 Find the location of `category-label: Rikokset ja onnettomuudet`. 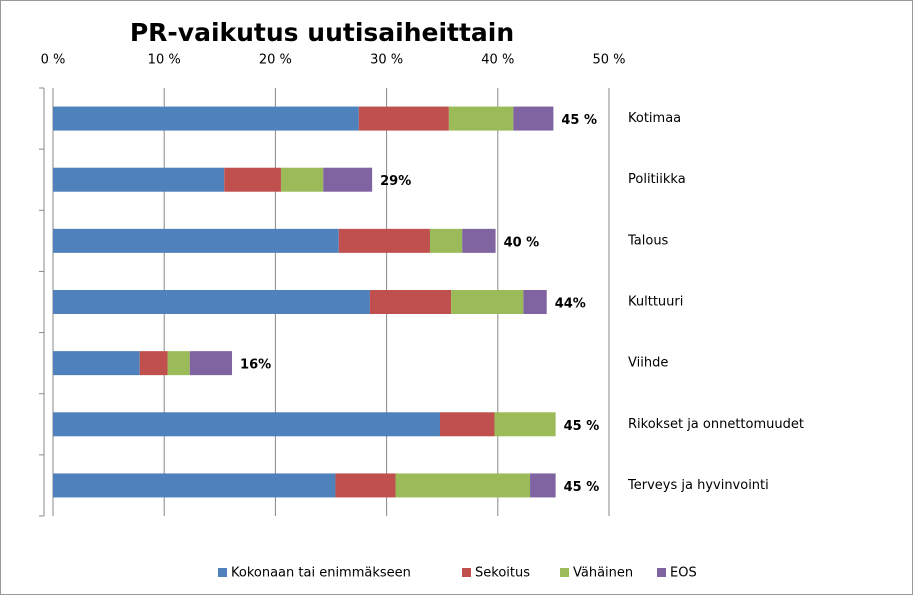

category-label: Rikokset ja onnettomuudet is located at coordinates (716, 424).